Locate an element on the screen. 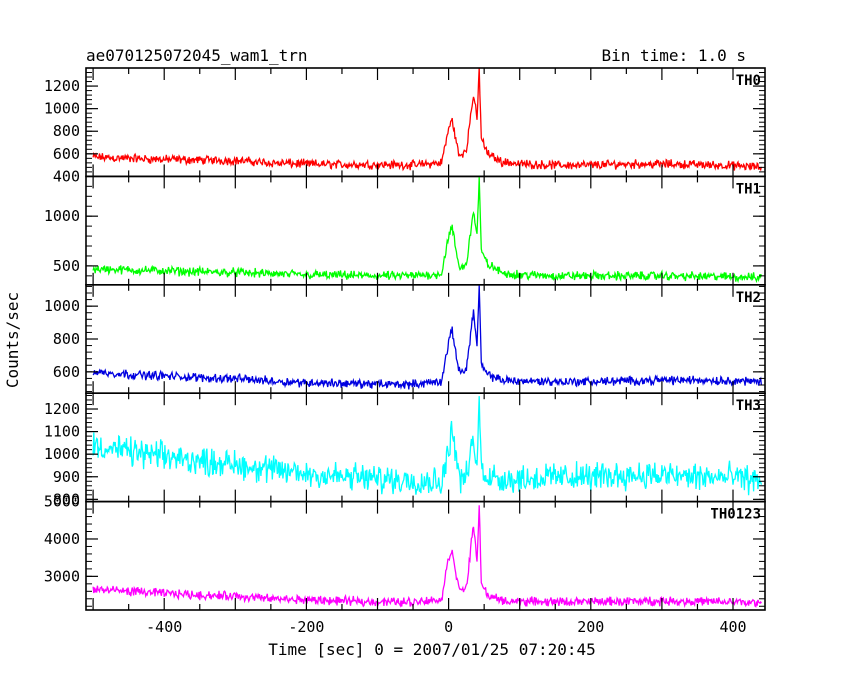  y-axis-label: Counts/sec is located at coordinates (12, 340).